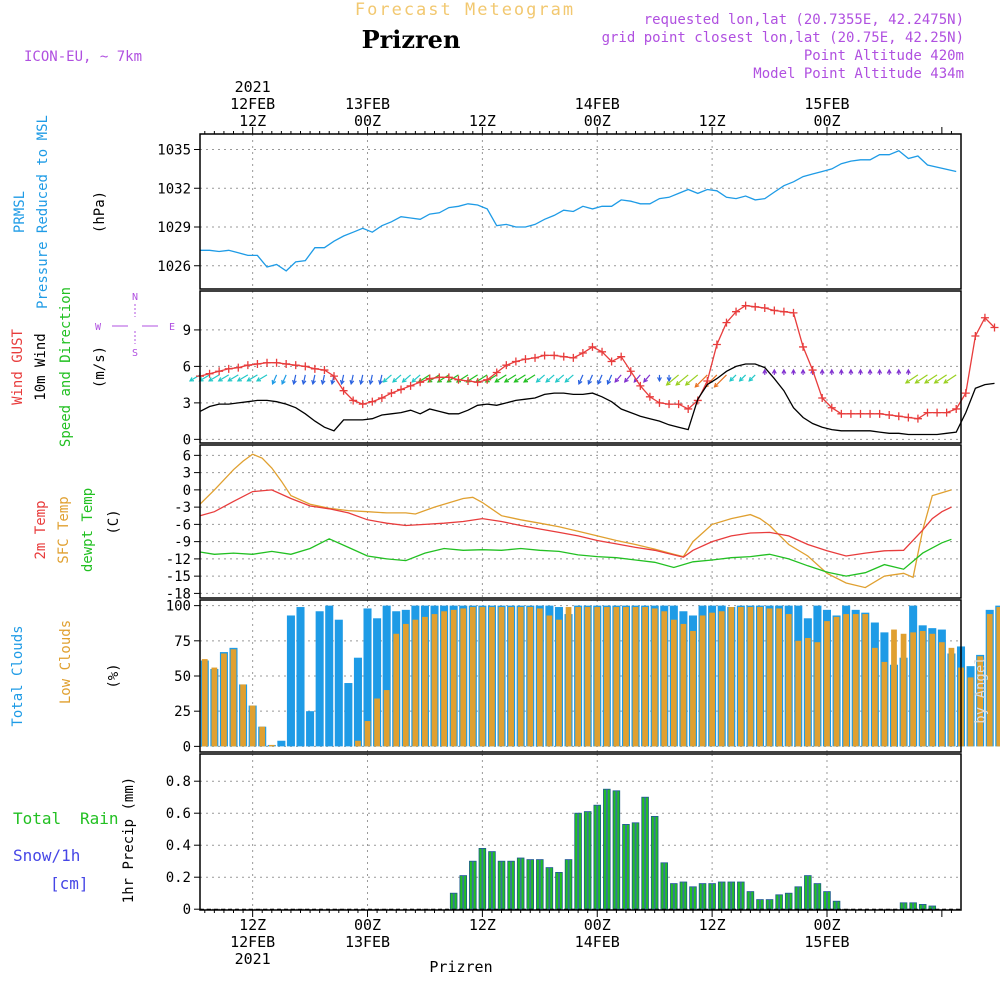  What do you see at coordinates (69, 883) in the screenshot?
I see `precip-cm-label: [cm]` at bounding box center [69, 883].